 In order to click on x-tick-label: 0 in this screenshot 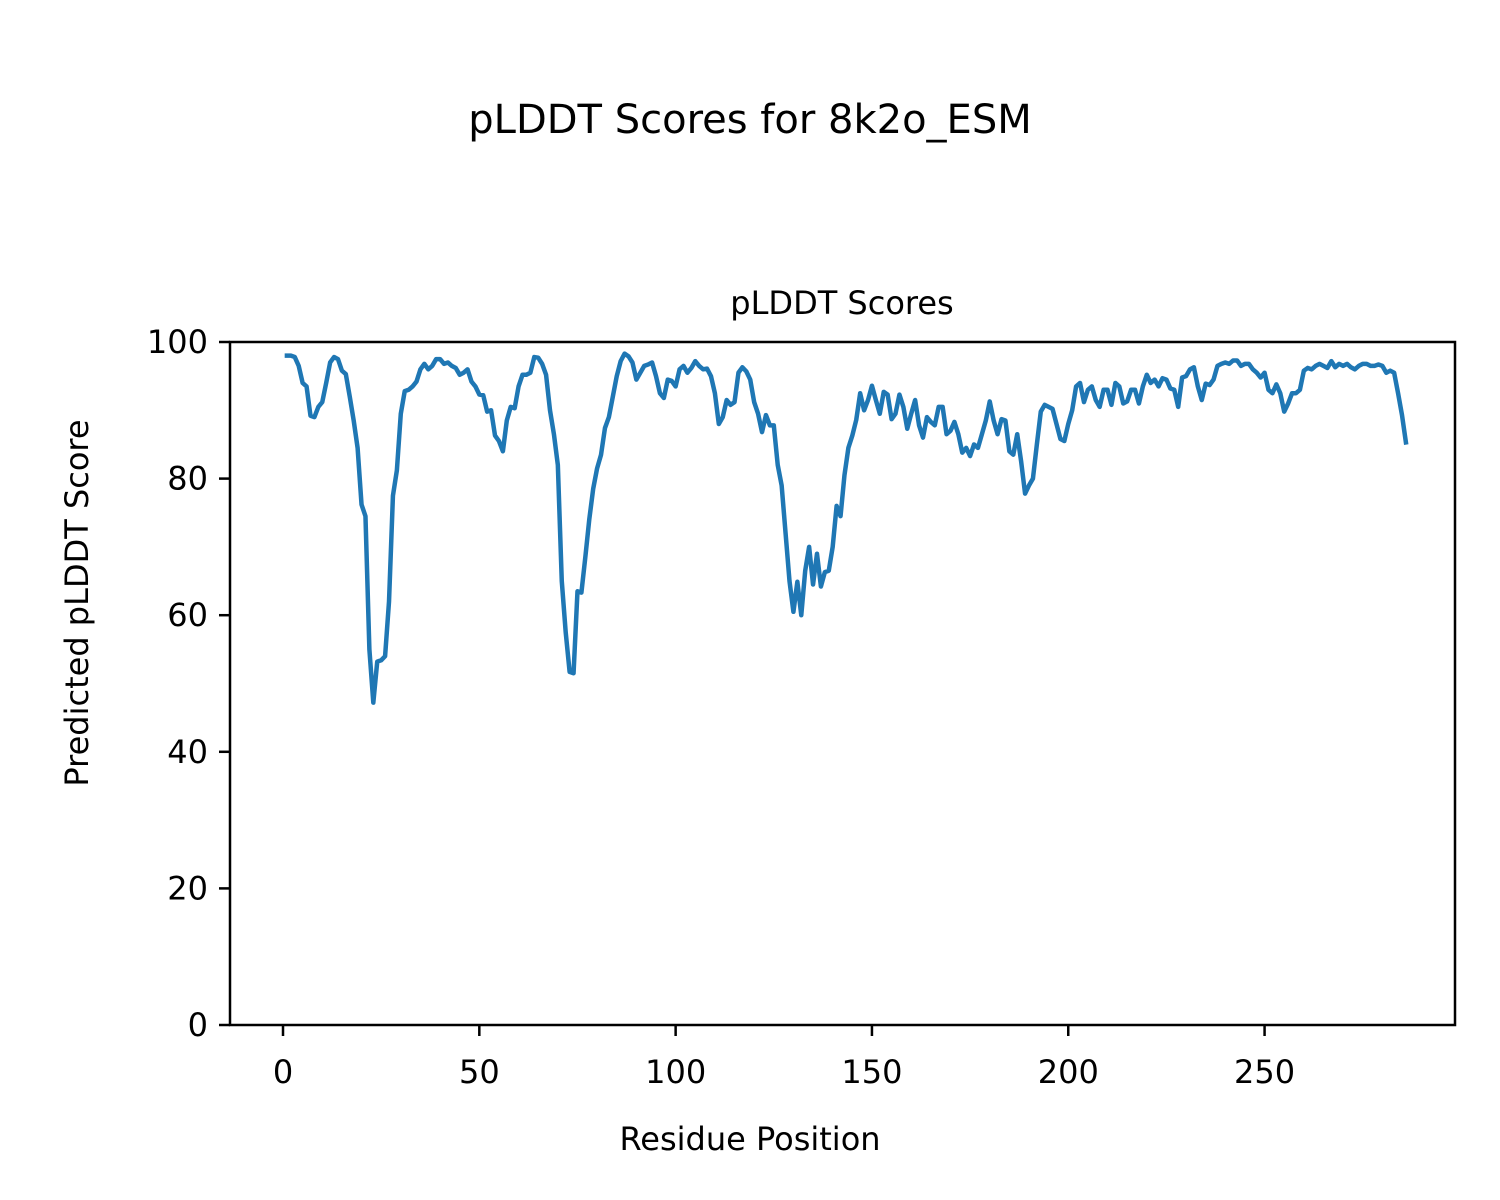, I will do `click(283, 1072)`.